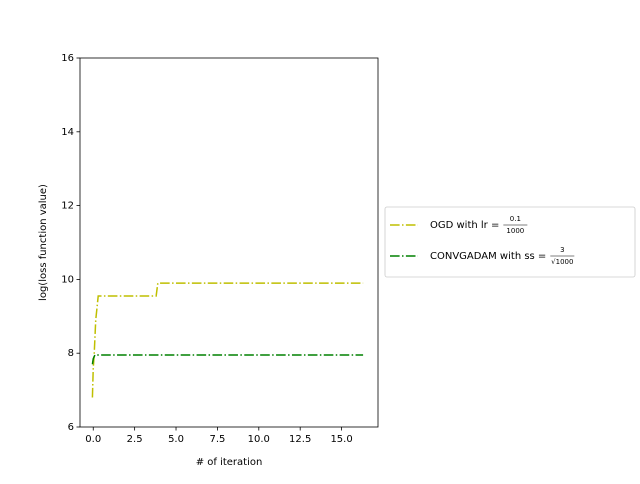 The height and width of the screenshot is (484, 640). Describe the element at coordinates (176, 439) in the screenshot. I see `x-tick-label: 5.0` at that location.